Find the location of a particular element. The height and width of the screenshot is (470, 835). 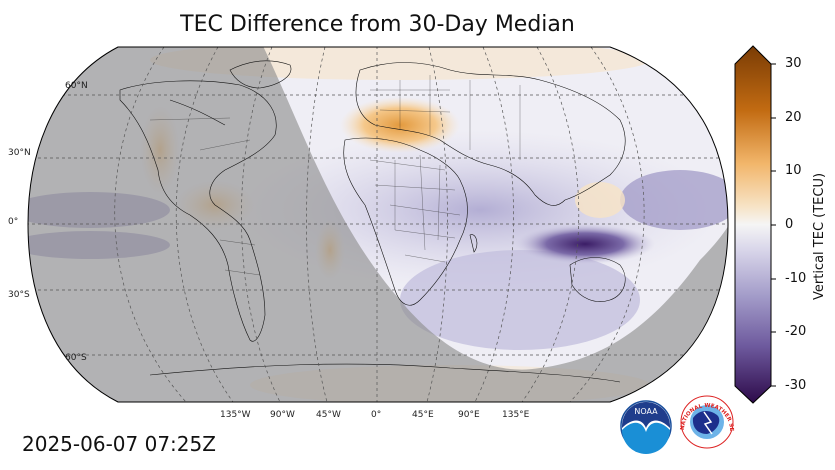

colorbar-tick-neg30: -30 is located at coordinates (796, 385).